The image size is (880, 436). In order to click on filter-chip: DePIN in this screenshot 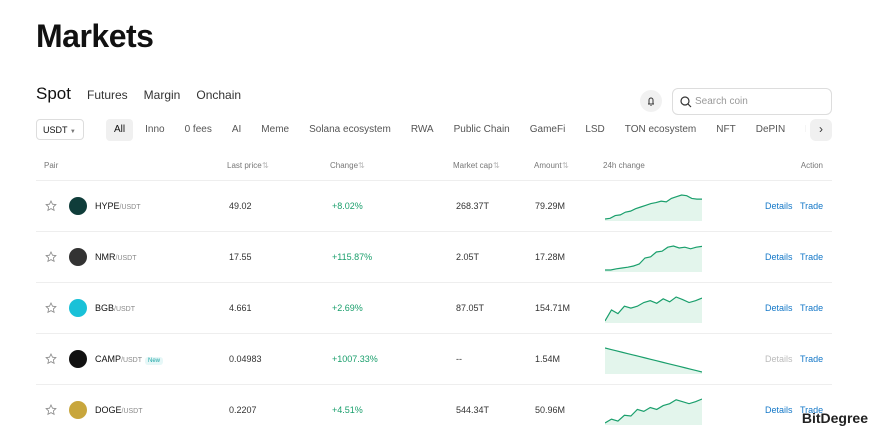, I will do `click(770, 129)`.